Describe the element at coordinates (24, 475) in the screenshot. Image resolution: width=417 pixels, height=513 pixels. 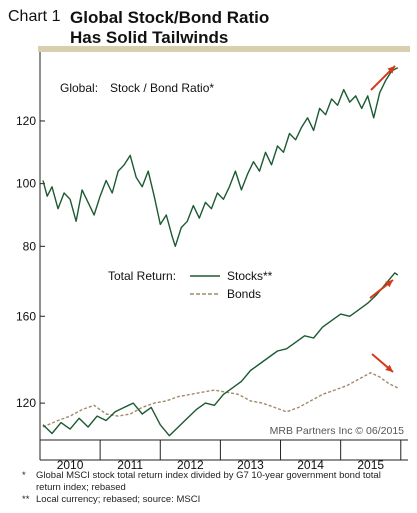
I see `footnote-1-mark: *` at that location.